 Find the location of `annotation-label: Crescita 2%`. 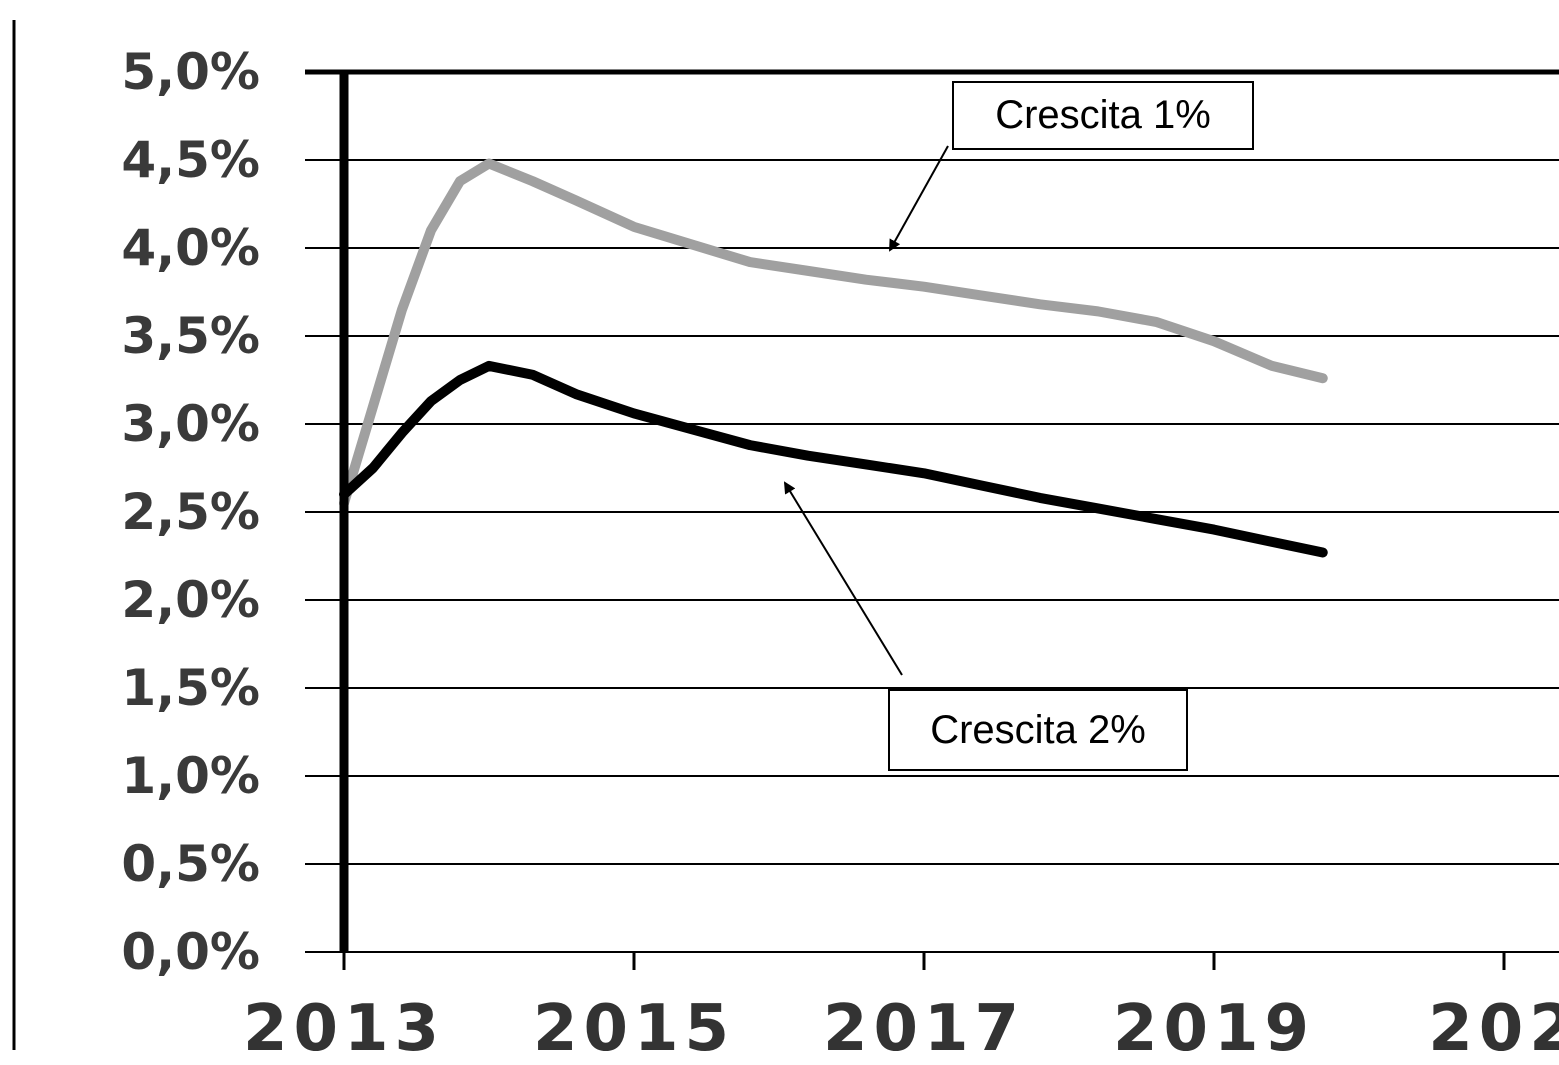

annotation-label: Crescita 2% is located at coordinates (1038, 730).